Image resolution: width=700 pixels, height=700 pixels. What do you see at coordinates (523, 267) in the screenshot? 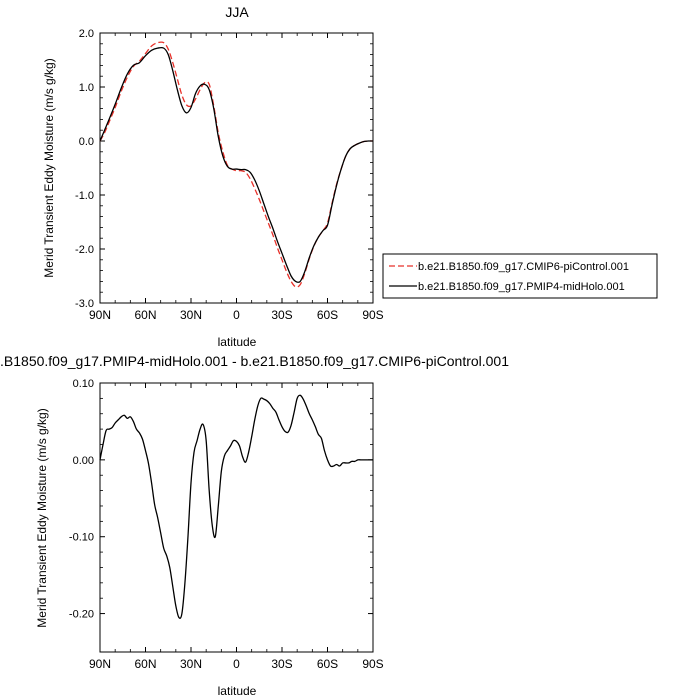
I see `legend-label-picontrol: b.e21.B1850.f09_g17.CMIP6-piControl.001` at bounding box center [523, 267].